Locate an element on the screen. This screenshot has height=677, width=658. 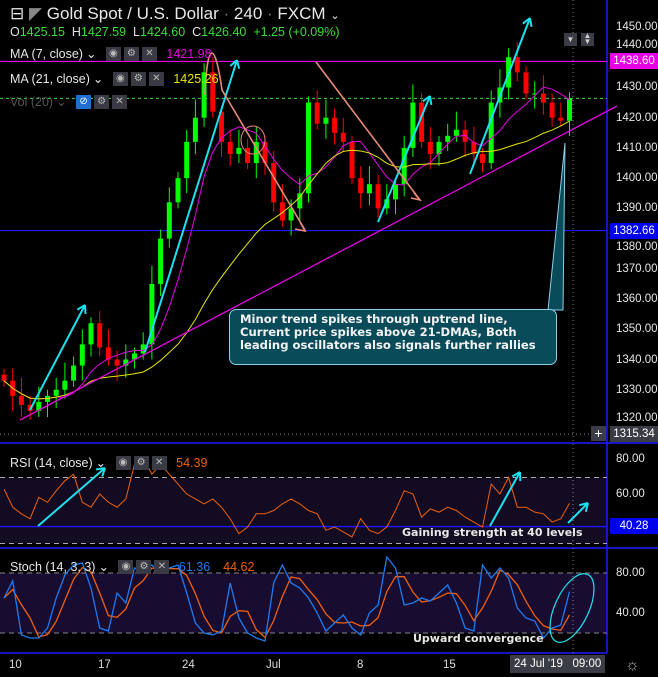
legend-ma7: MA (7, close) ⌄ ◉ ⚙ ✕ 1421.98 is located at coordinates (111, 53).